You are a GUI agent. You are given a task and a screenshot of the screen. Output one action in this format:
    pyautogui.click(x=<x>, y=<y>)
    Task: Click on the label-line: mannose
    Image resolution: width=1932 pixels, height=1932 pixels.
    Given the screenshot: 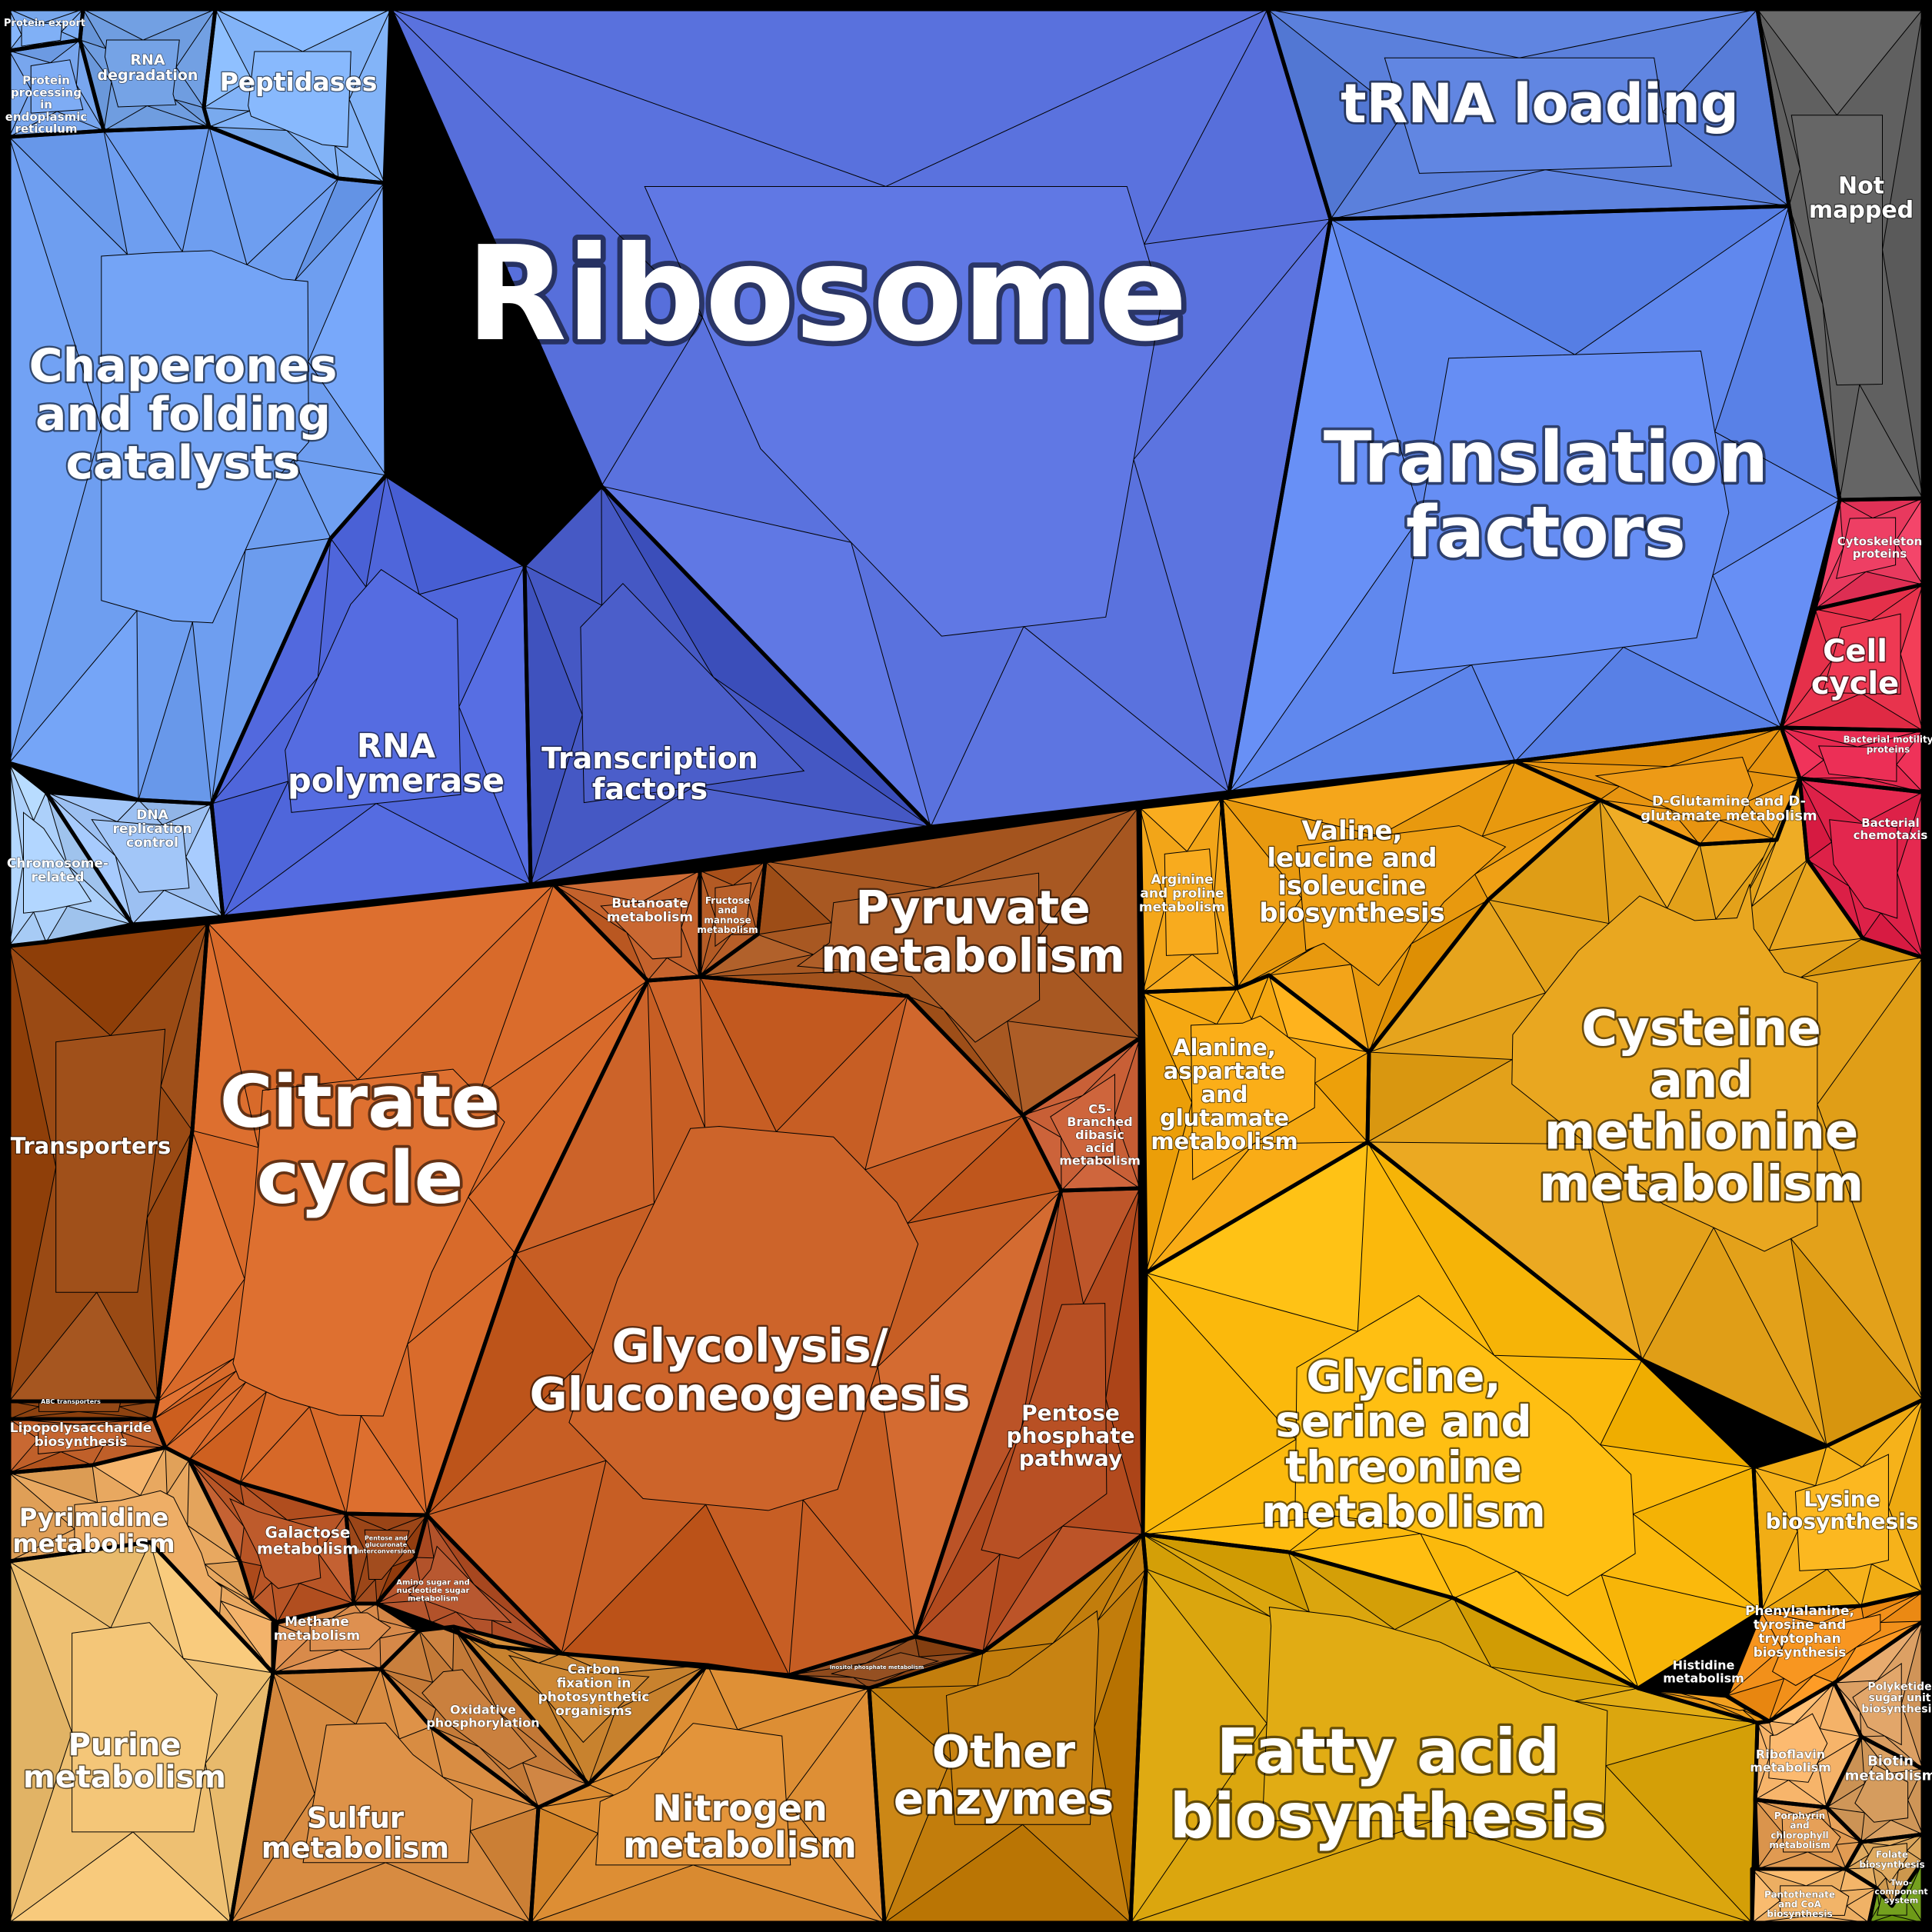 What is the action you would take?
    pyautogui.click(x=727, y=919)
    